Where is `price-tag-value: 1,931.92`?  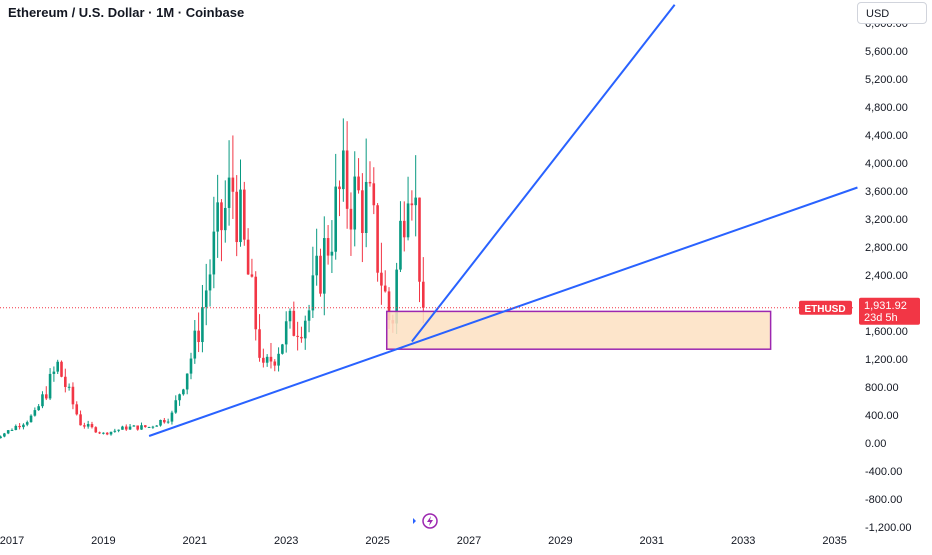 price-tag-value: 1,931.92 is located at coordinates (885, 306).